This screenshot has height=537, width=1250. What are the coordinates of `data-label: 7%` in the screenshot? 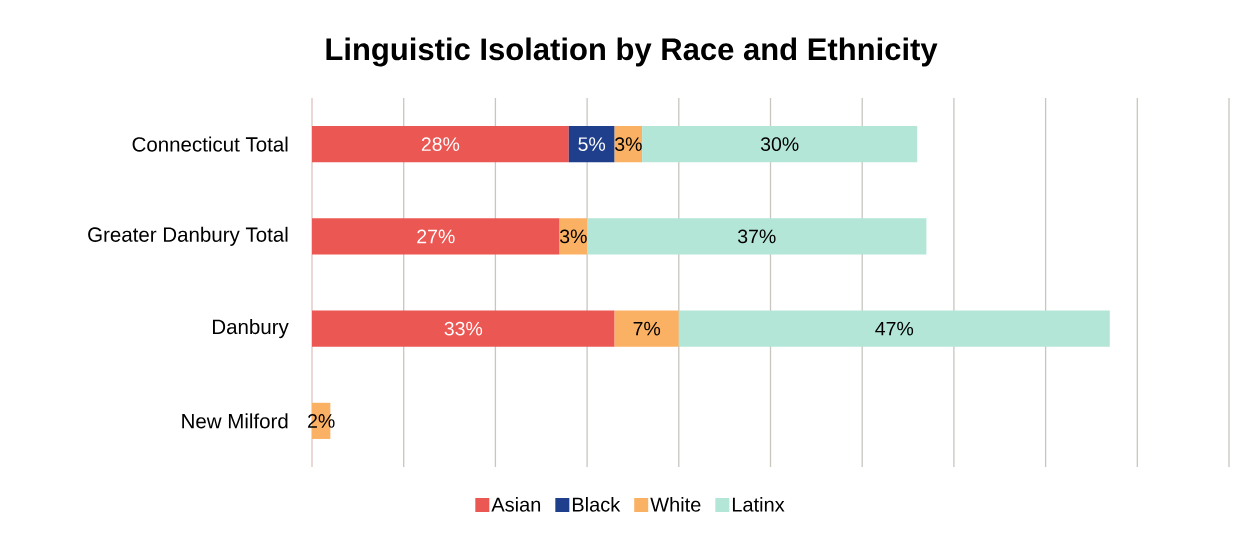 It's located at (647, 328).